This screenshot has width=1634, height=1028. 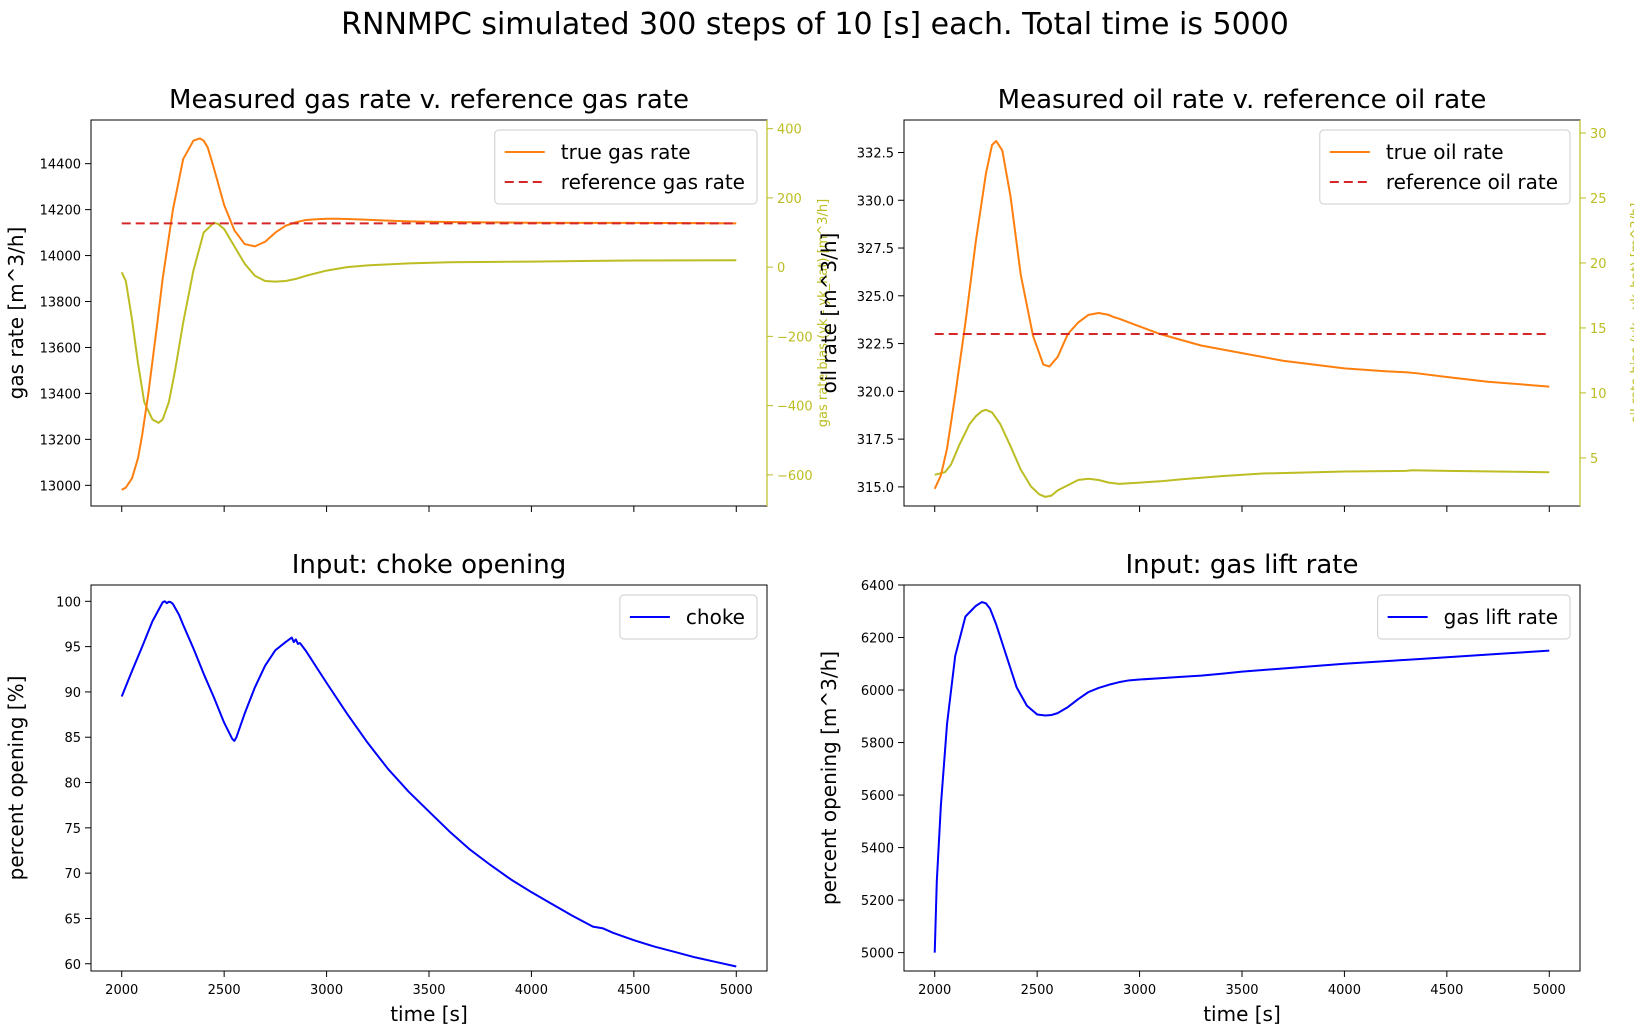 I want to click on y-tick-label: 322.5, so click(x=875, y=345).